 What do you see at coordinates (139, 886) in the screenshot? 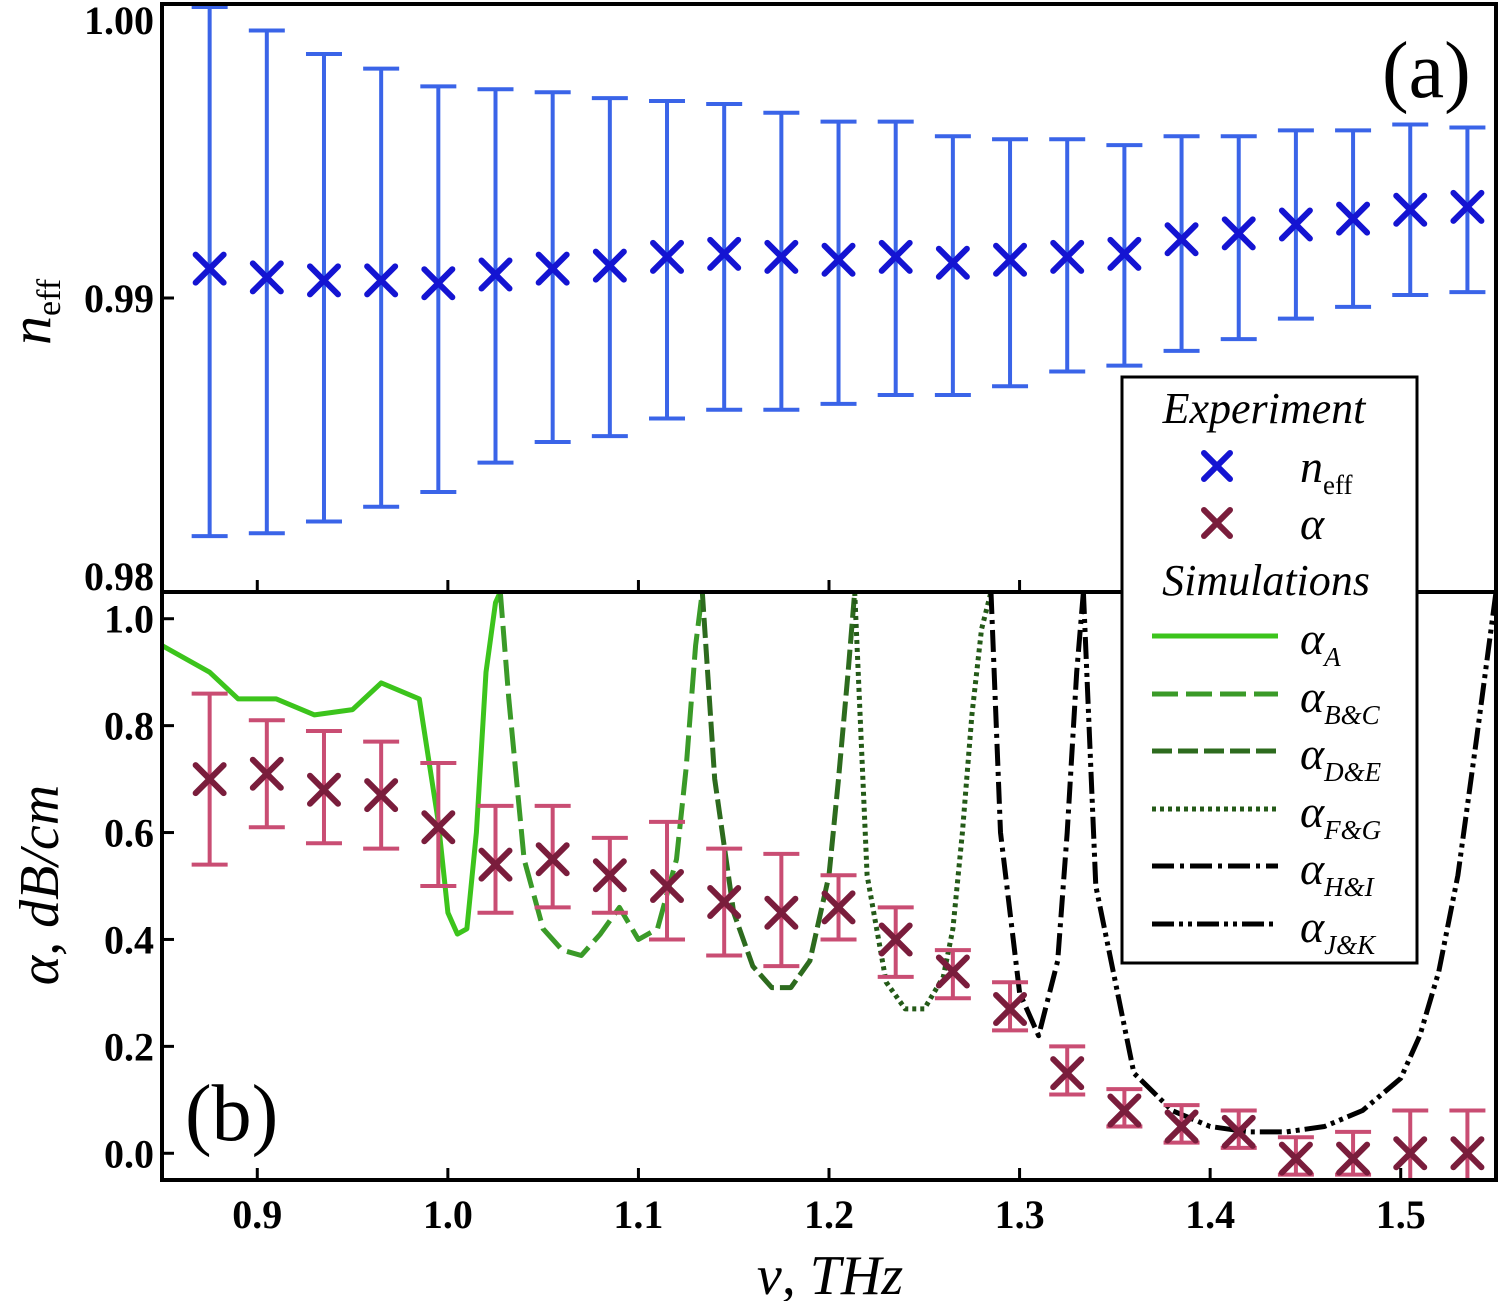
I see `panel-b-y-ticks: 0.0 0.2 0.4 0.6 0.8 1.0` at bounding box center [139, 886].